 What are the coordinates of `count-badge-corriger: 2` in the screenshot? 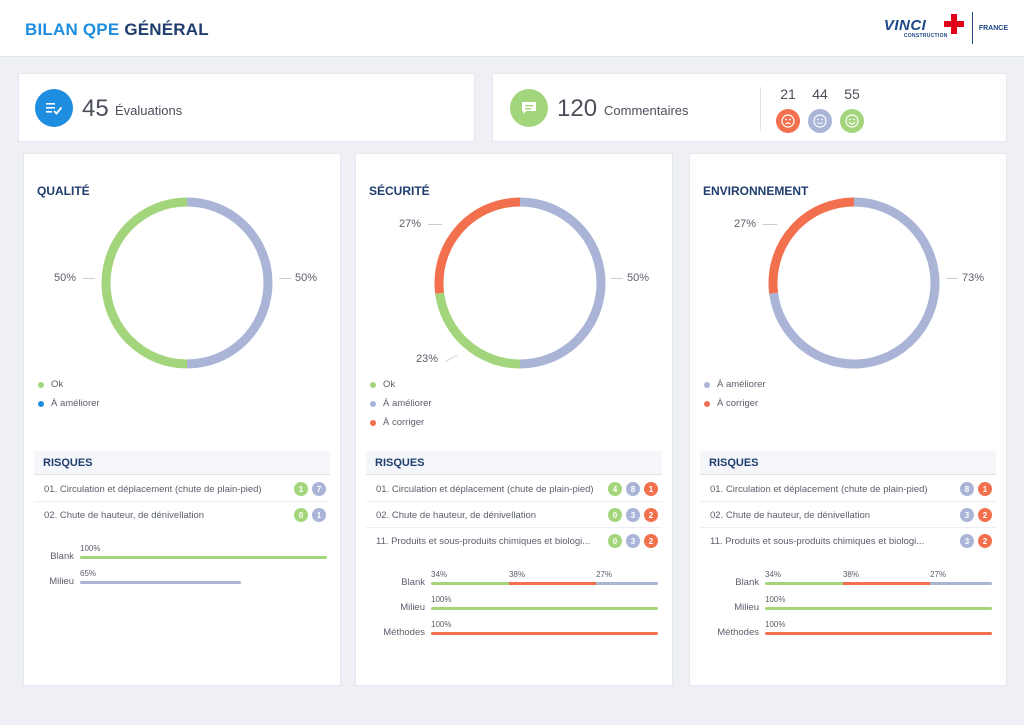 It's located at (985, 541).